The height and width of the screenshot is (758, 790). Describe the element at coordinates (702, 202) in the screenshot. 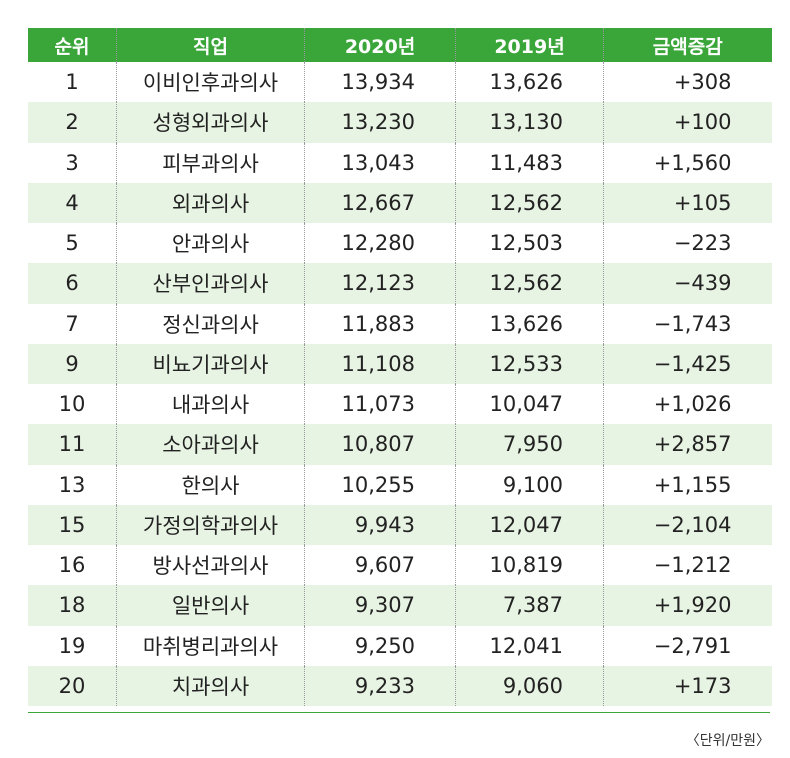

I see `cell-change: +105` at that location.